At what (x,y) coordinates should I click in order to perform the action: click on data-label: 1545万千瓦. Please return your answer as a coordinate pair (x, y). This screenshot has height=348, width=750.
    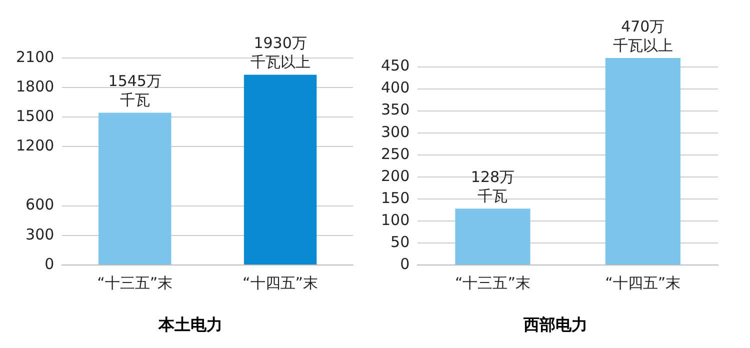
    Looking at the image, I should click on (135, 91).